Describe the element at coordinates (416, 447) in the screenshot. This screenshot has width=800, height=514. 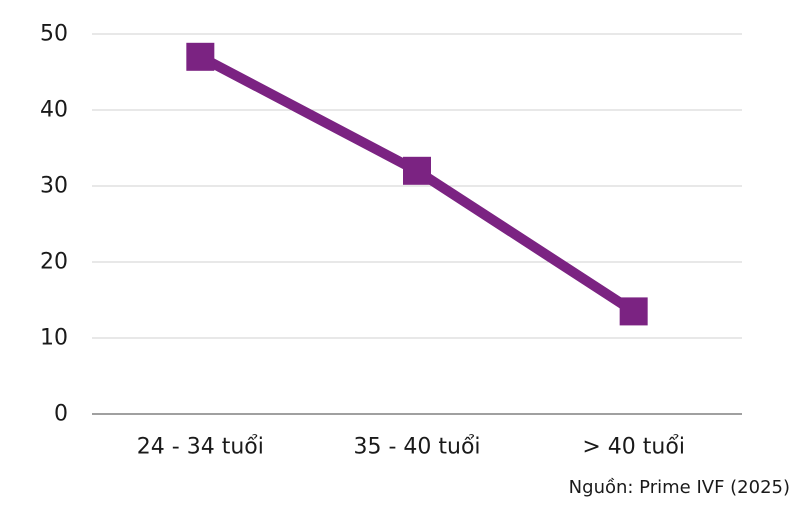
I see `x-tick-label: 35 - 40 tuổi` at that location.